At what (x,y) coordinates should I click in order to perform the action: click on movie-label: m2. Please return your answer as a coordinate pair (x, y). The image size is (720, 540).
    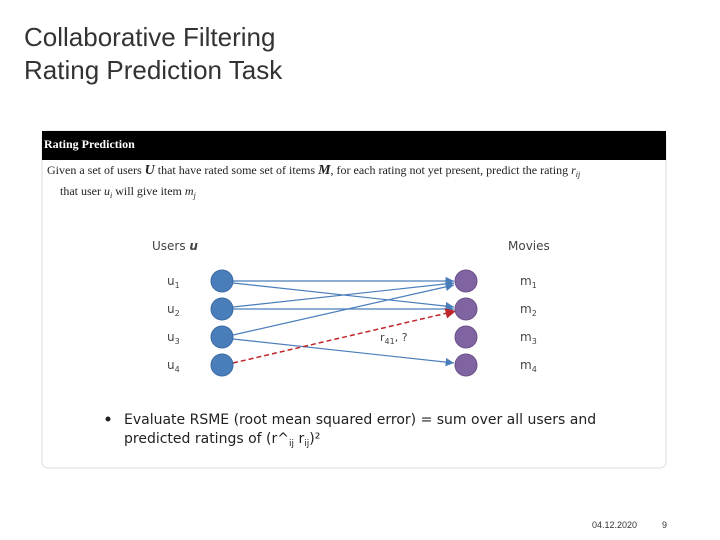
    Looking at the image, I should click on (528, 310).